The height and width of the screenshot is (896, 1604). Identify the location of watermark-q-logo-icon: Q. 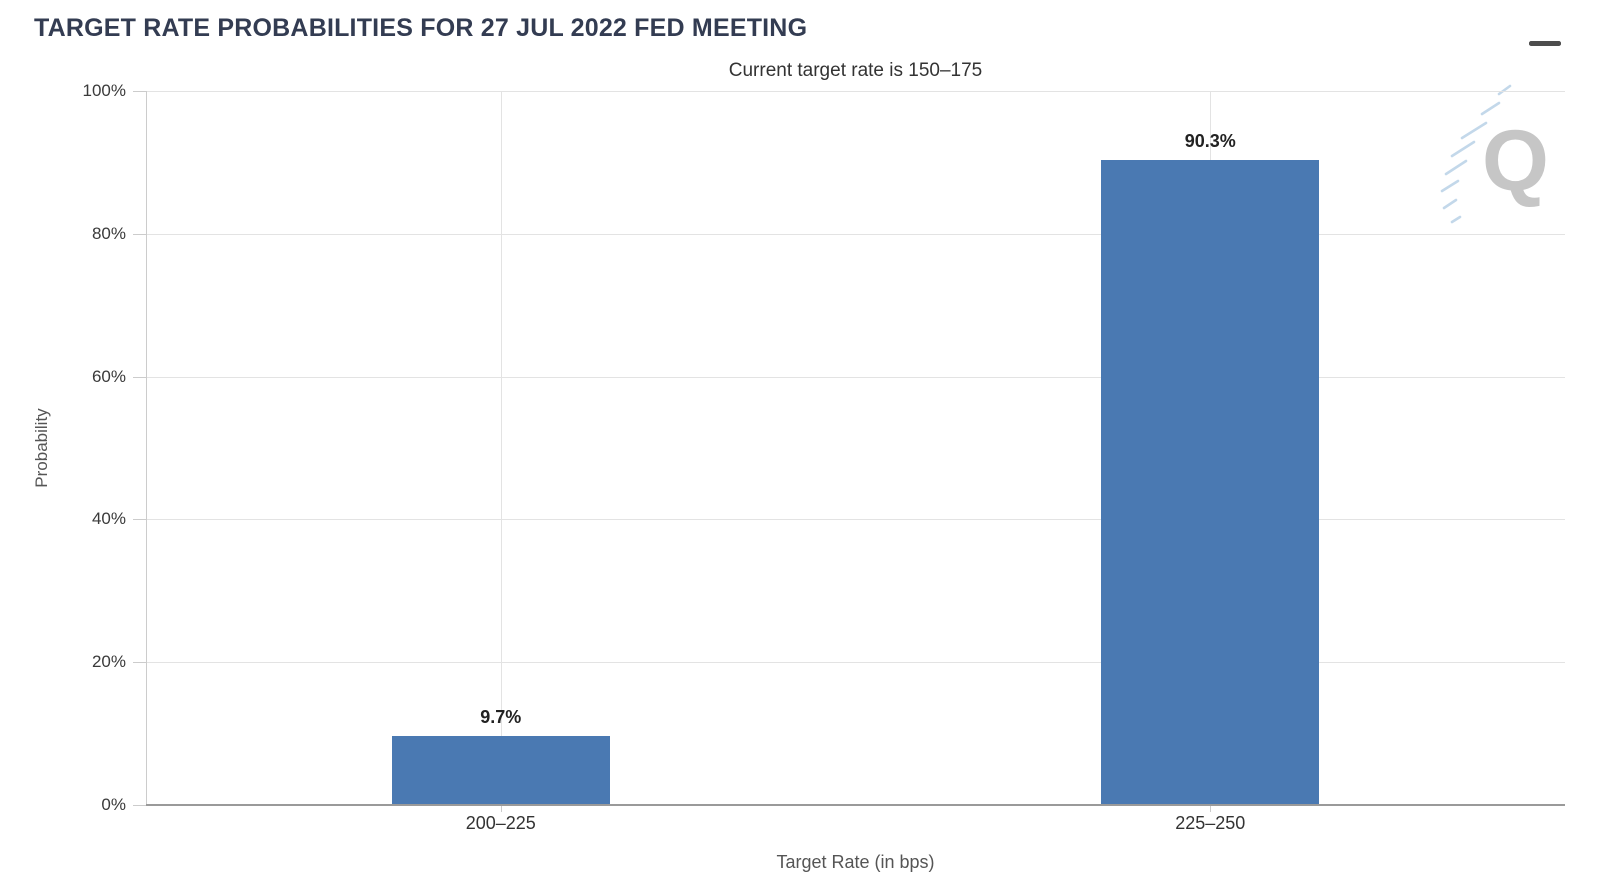
(1515, 161).